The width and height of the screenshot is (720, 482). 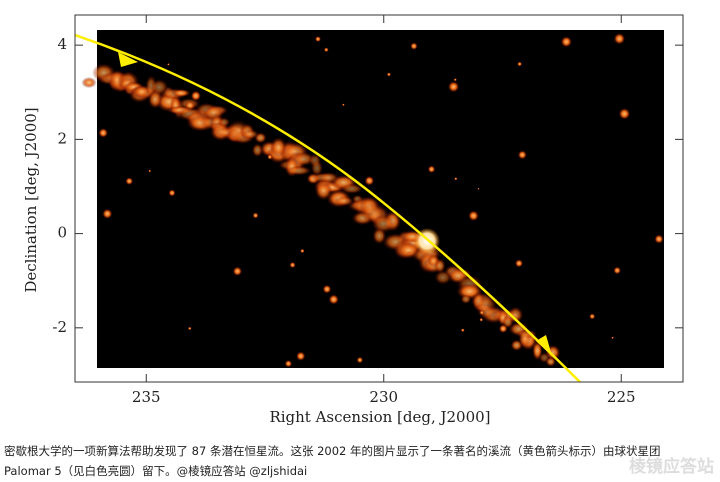 I want to click on y-axis-label: Declination [deg, J2000], so click(x=31, y=199).